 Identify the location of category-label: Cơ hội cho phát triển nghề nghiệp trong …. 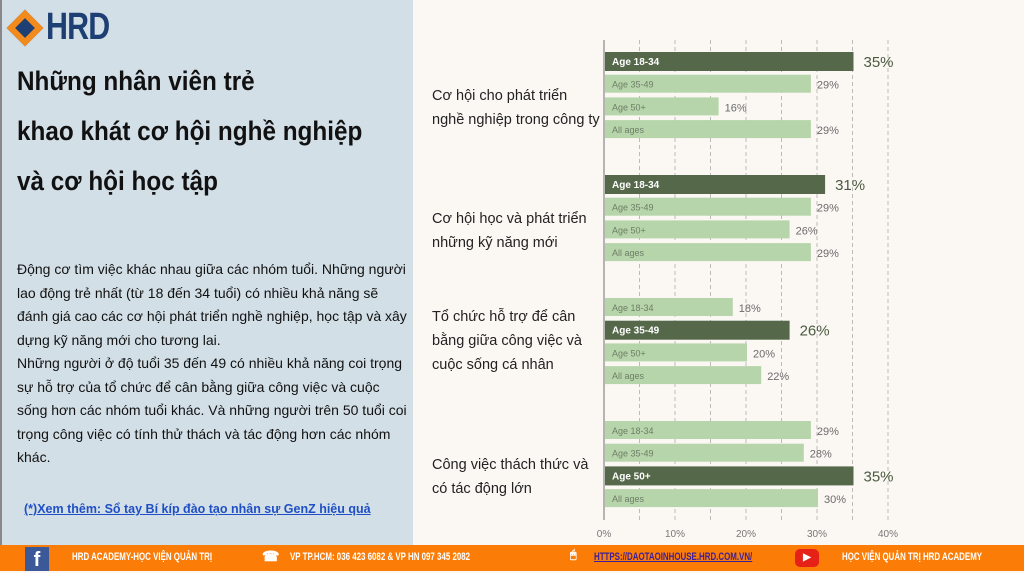
(516, 108).